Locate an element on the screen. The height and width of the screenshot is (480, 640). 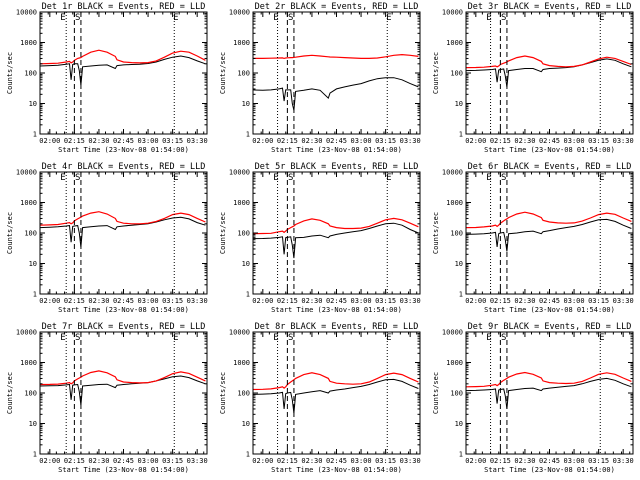
panel-title: Det 1r BLACK = Events, RED = LLD is located at coordinates (124, 7).